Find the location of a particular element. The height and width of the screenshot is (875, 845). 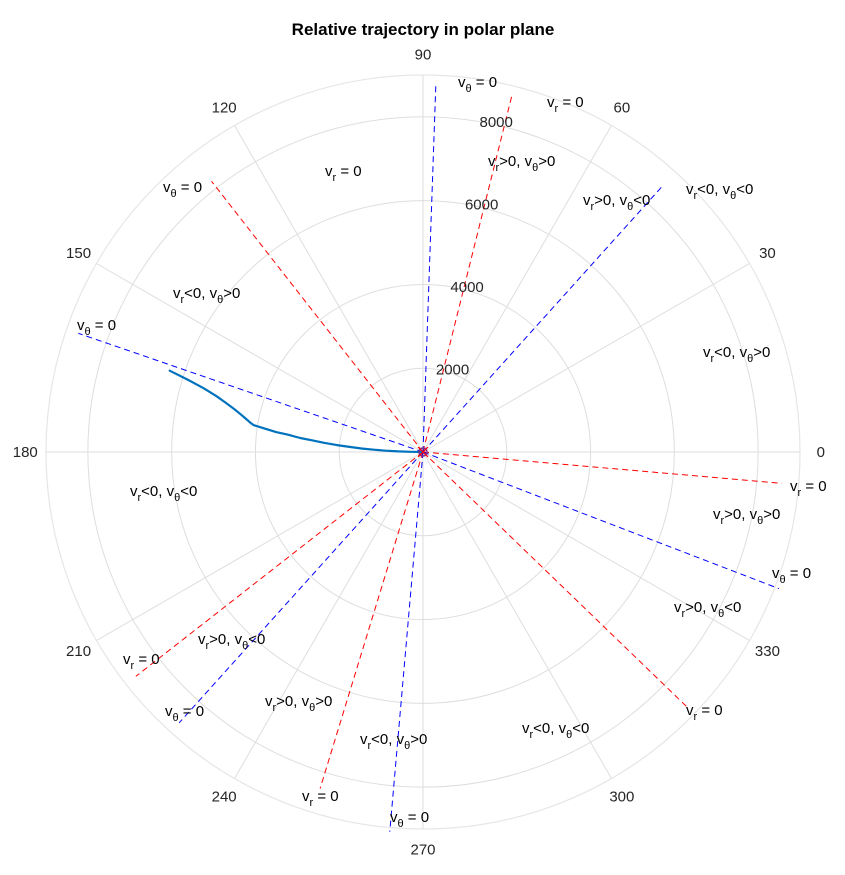

trajectory-layer is located at coordinates (298, 413).